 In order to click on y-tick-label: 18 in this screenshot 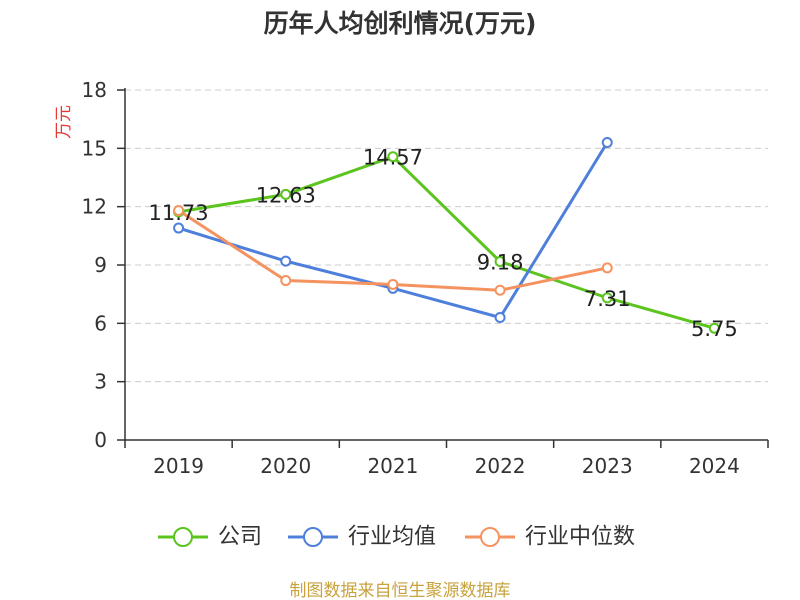, I will do `click(94, 90)`.